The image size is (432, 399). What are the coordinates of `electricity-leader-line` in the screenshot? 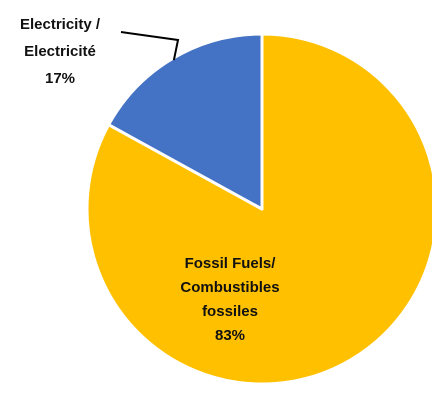 It's located at (150, 46).